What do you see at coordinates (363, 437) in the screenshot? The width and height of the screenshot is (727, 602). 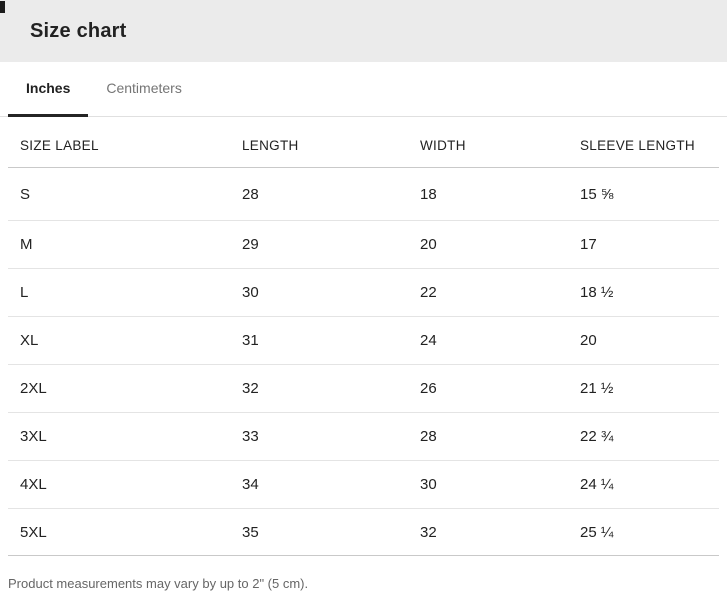 I see `table-row: 3XL 33 28 22 ¾` at bounding box center [363, 437].